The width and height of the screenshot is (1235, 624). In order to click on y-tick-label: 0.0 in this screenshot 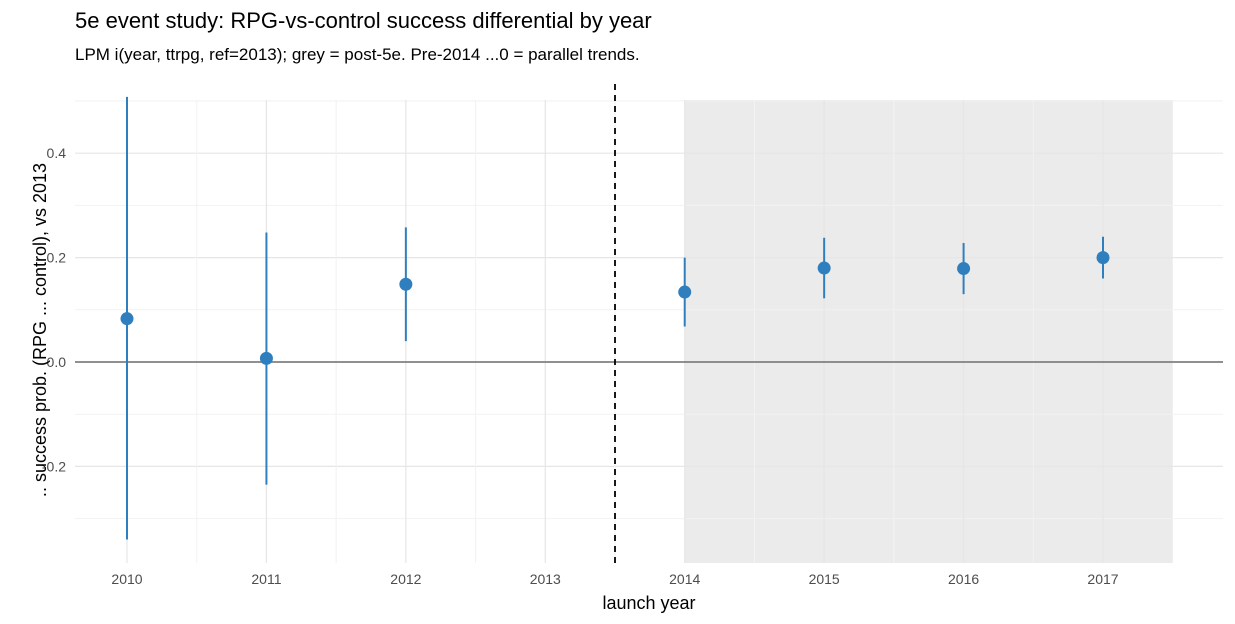, I will do `click(57, 362)`.